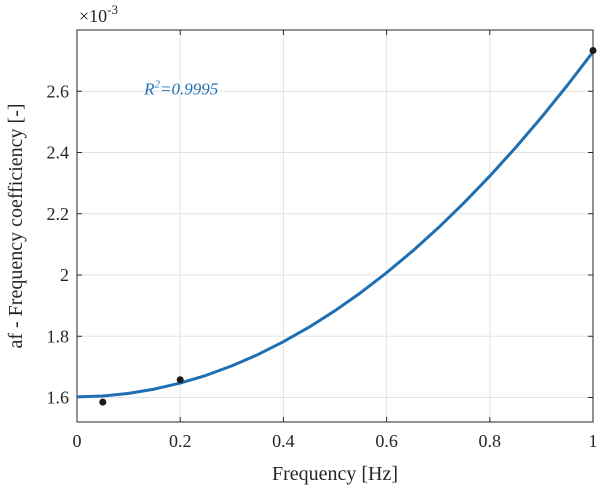 The width and height of the screenshot is (597, 495). I want to click on x-tick-label: 0.2, so click(180, 441).